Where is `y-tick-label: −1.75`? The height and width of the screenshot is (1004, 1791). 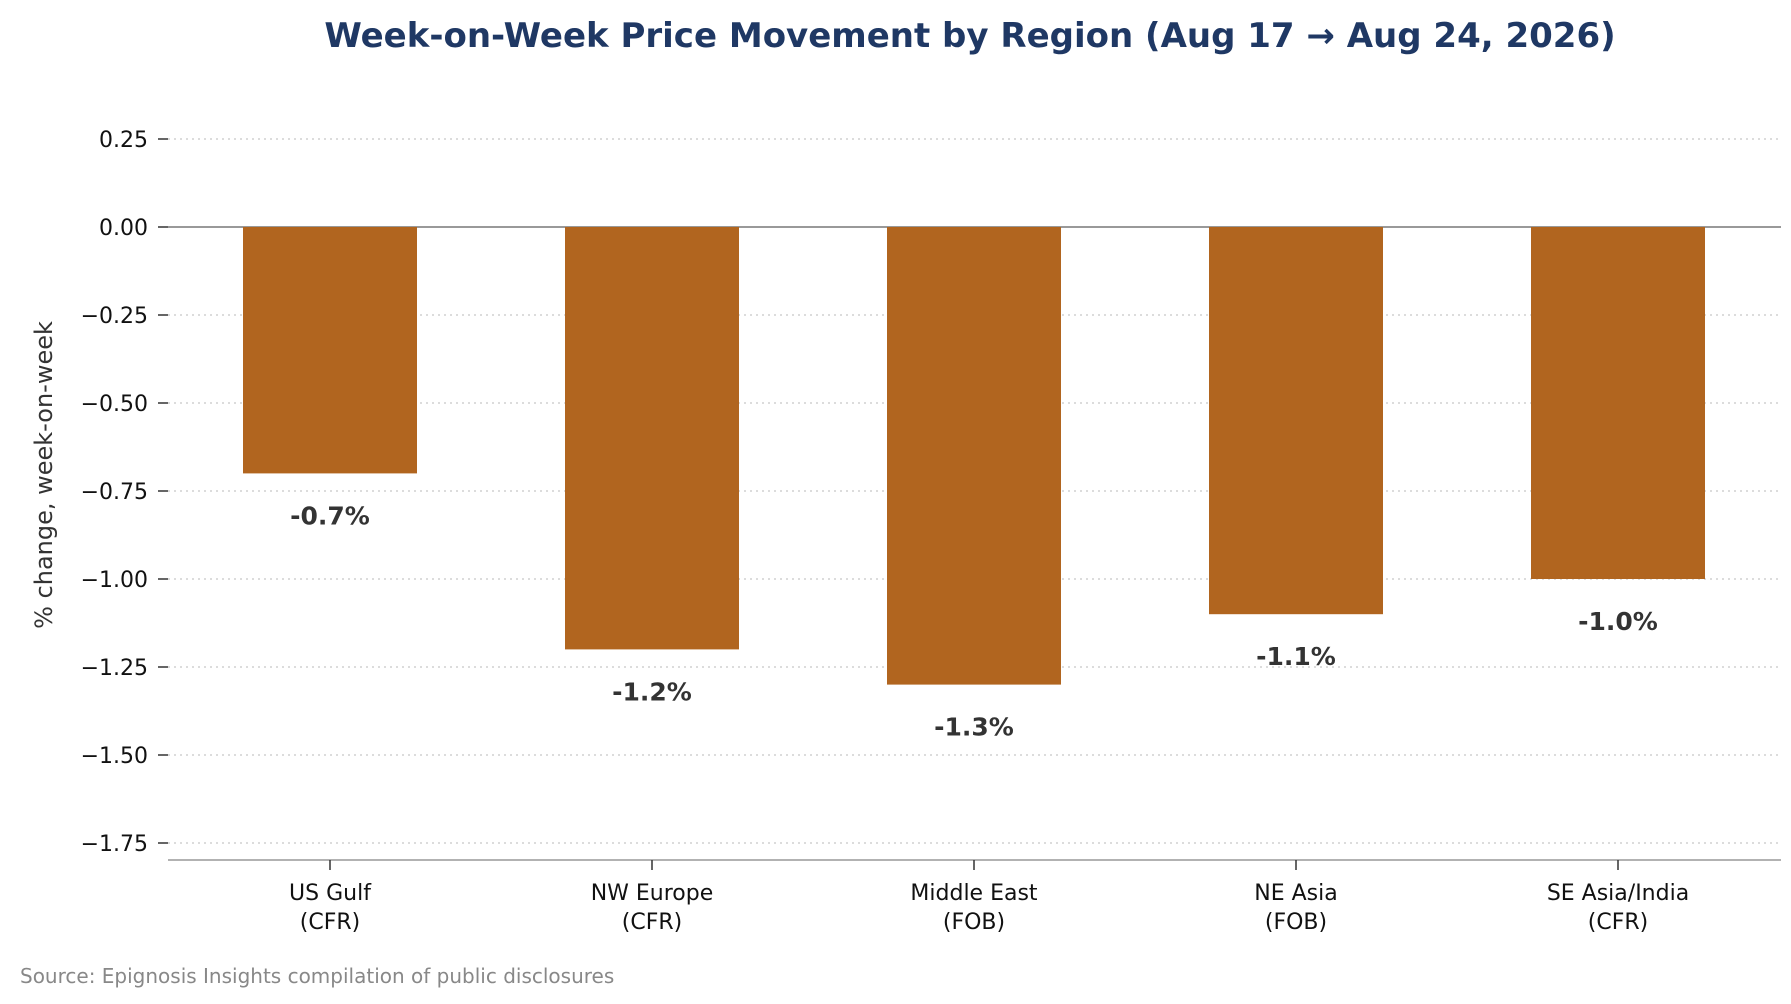
y-tick-label: −1.75 is located at coordinates (114, 844).